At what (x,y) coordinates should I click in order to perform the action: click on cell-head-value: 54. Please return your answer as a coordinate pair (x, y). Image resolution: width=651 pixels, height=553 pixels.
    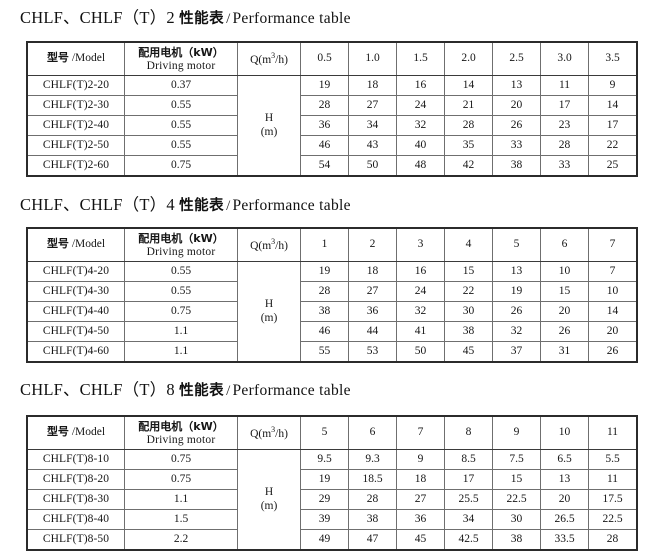
    Looking at the image, I should click on (324, 166).